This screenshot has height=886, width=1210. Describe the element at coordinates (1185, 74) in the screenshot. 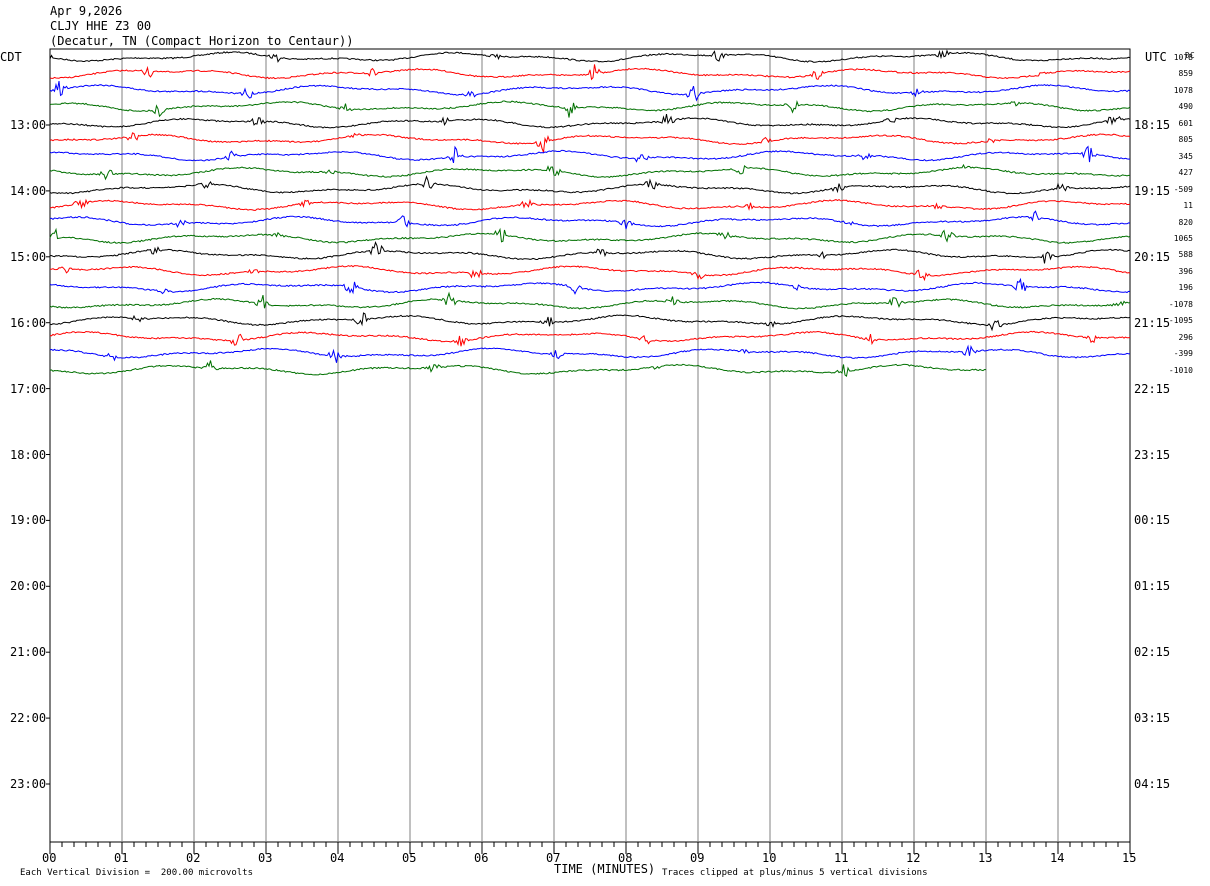

I see `dc-offset-value: 859` at that location.